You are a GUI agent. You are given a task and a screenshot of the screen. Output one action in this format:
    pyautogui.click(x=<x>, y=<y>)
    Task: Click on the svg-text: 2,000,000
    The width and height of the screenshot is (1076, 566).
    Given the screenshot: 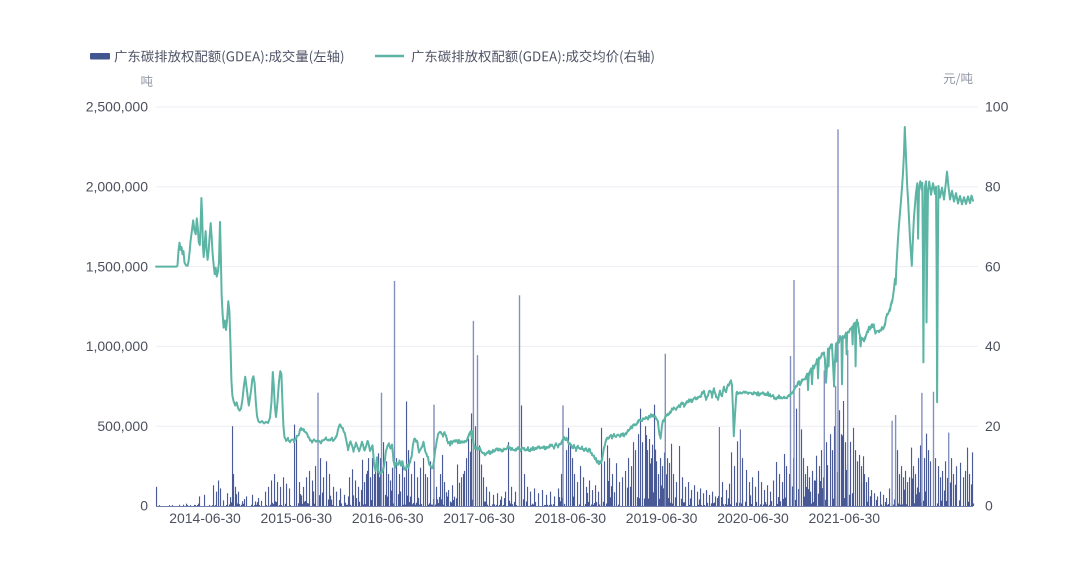 What is the action you would take?
    pyautogui.click(x=117, y=187)
    